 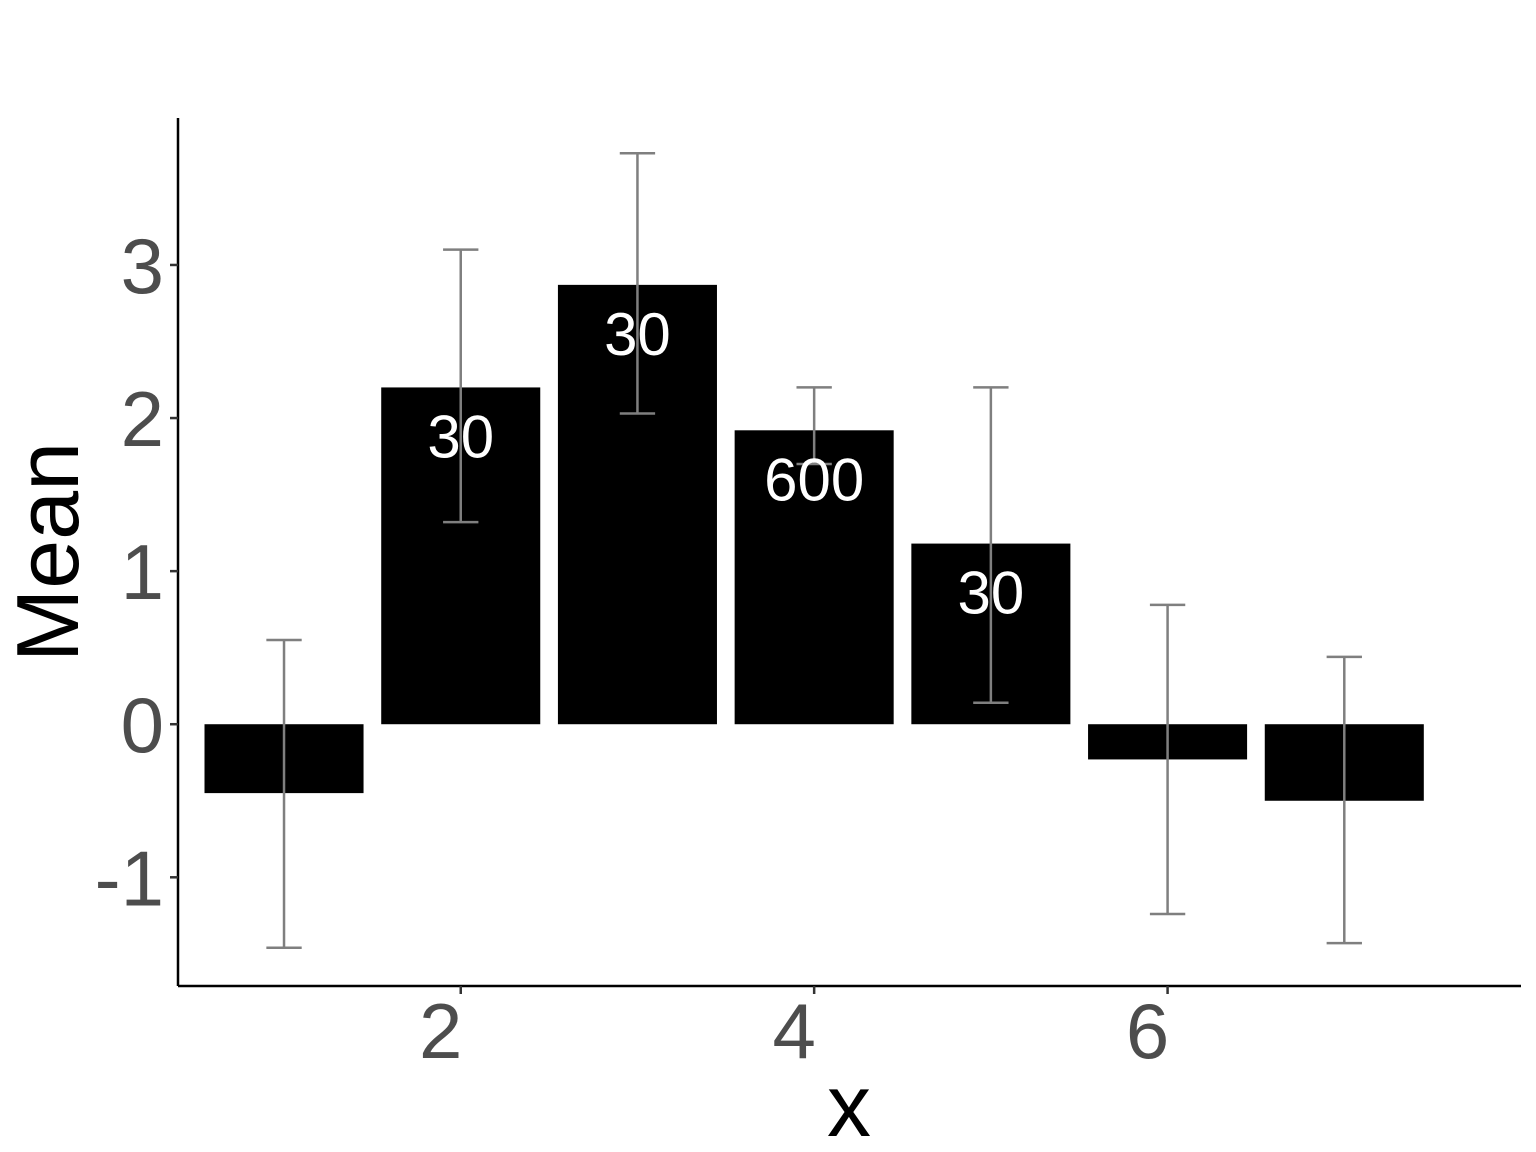 What do you see at coordinates (1147, 1031) in the screenshot?
I see `x-tick-label: 6` at bounding box center [1147, 1031].